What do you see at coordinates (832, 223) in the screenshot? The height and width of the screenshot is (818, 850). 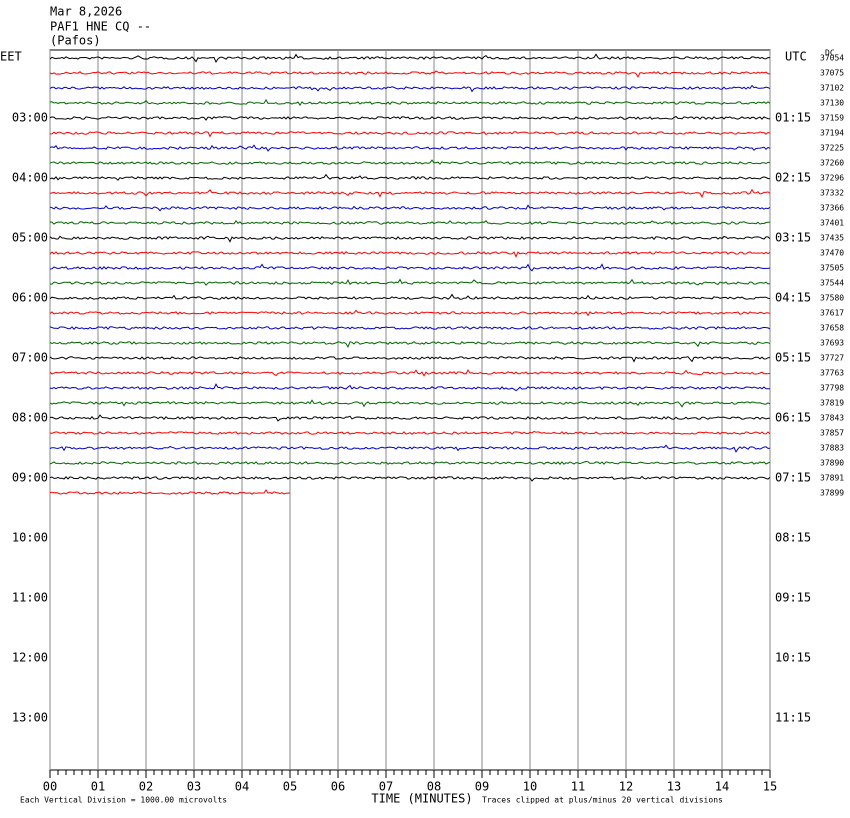 I see `trace-count: 37401` at bounding box center [832, 223].